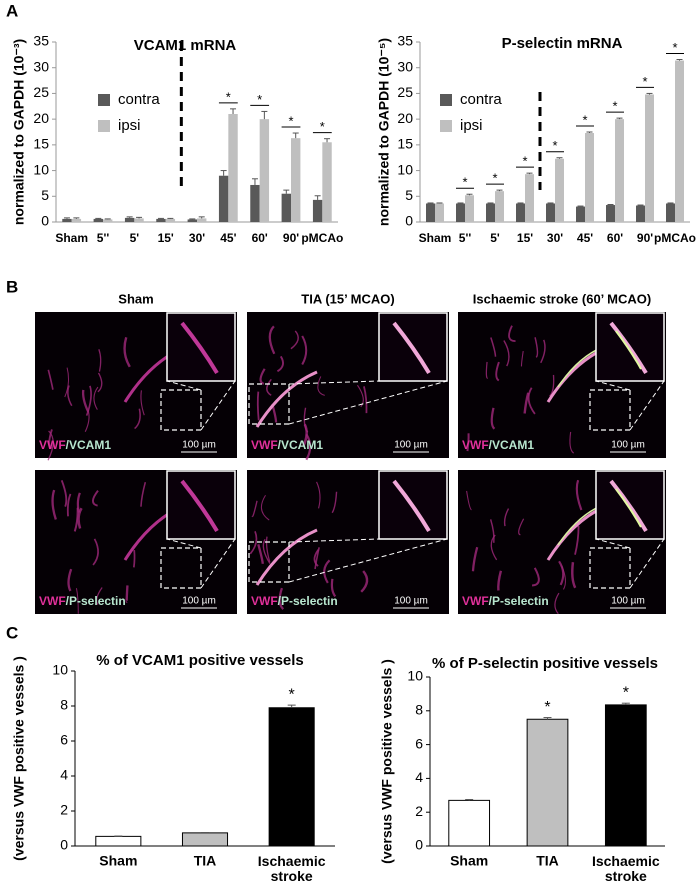  Describe the element at coordinates (292, 868) in the screenshot. I see `x-tick-label: Ischaemic stroke` at that location.